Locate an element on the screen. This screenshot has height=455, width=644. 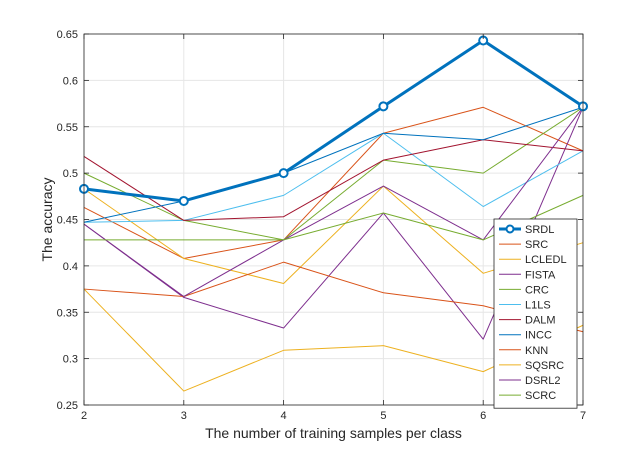
legend-label-incc: INCC is located at coordinates (538, 336).